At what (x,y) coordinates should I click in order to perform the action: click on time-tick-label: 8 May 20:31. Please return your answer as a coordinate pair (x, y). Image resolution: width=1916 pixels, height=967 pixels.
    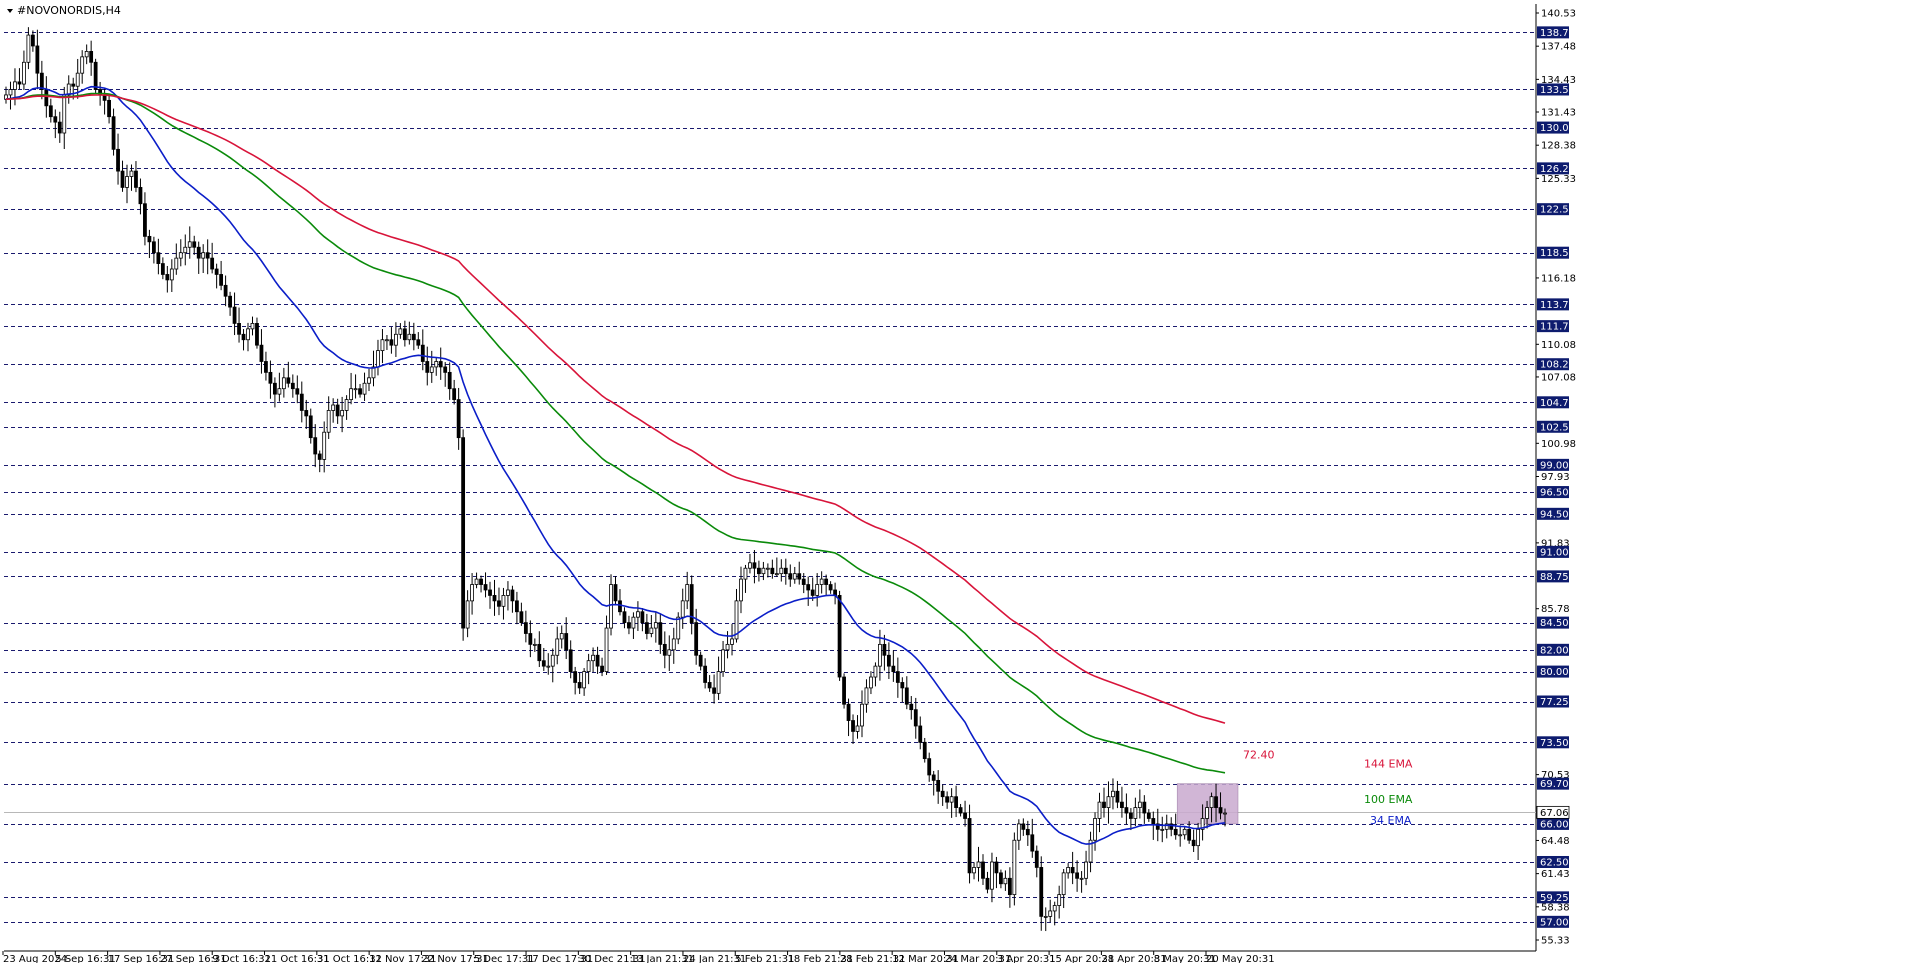
    Looking at the image, I should click on (1185, 958).